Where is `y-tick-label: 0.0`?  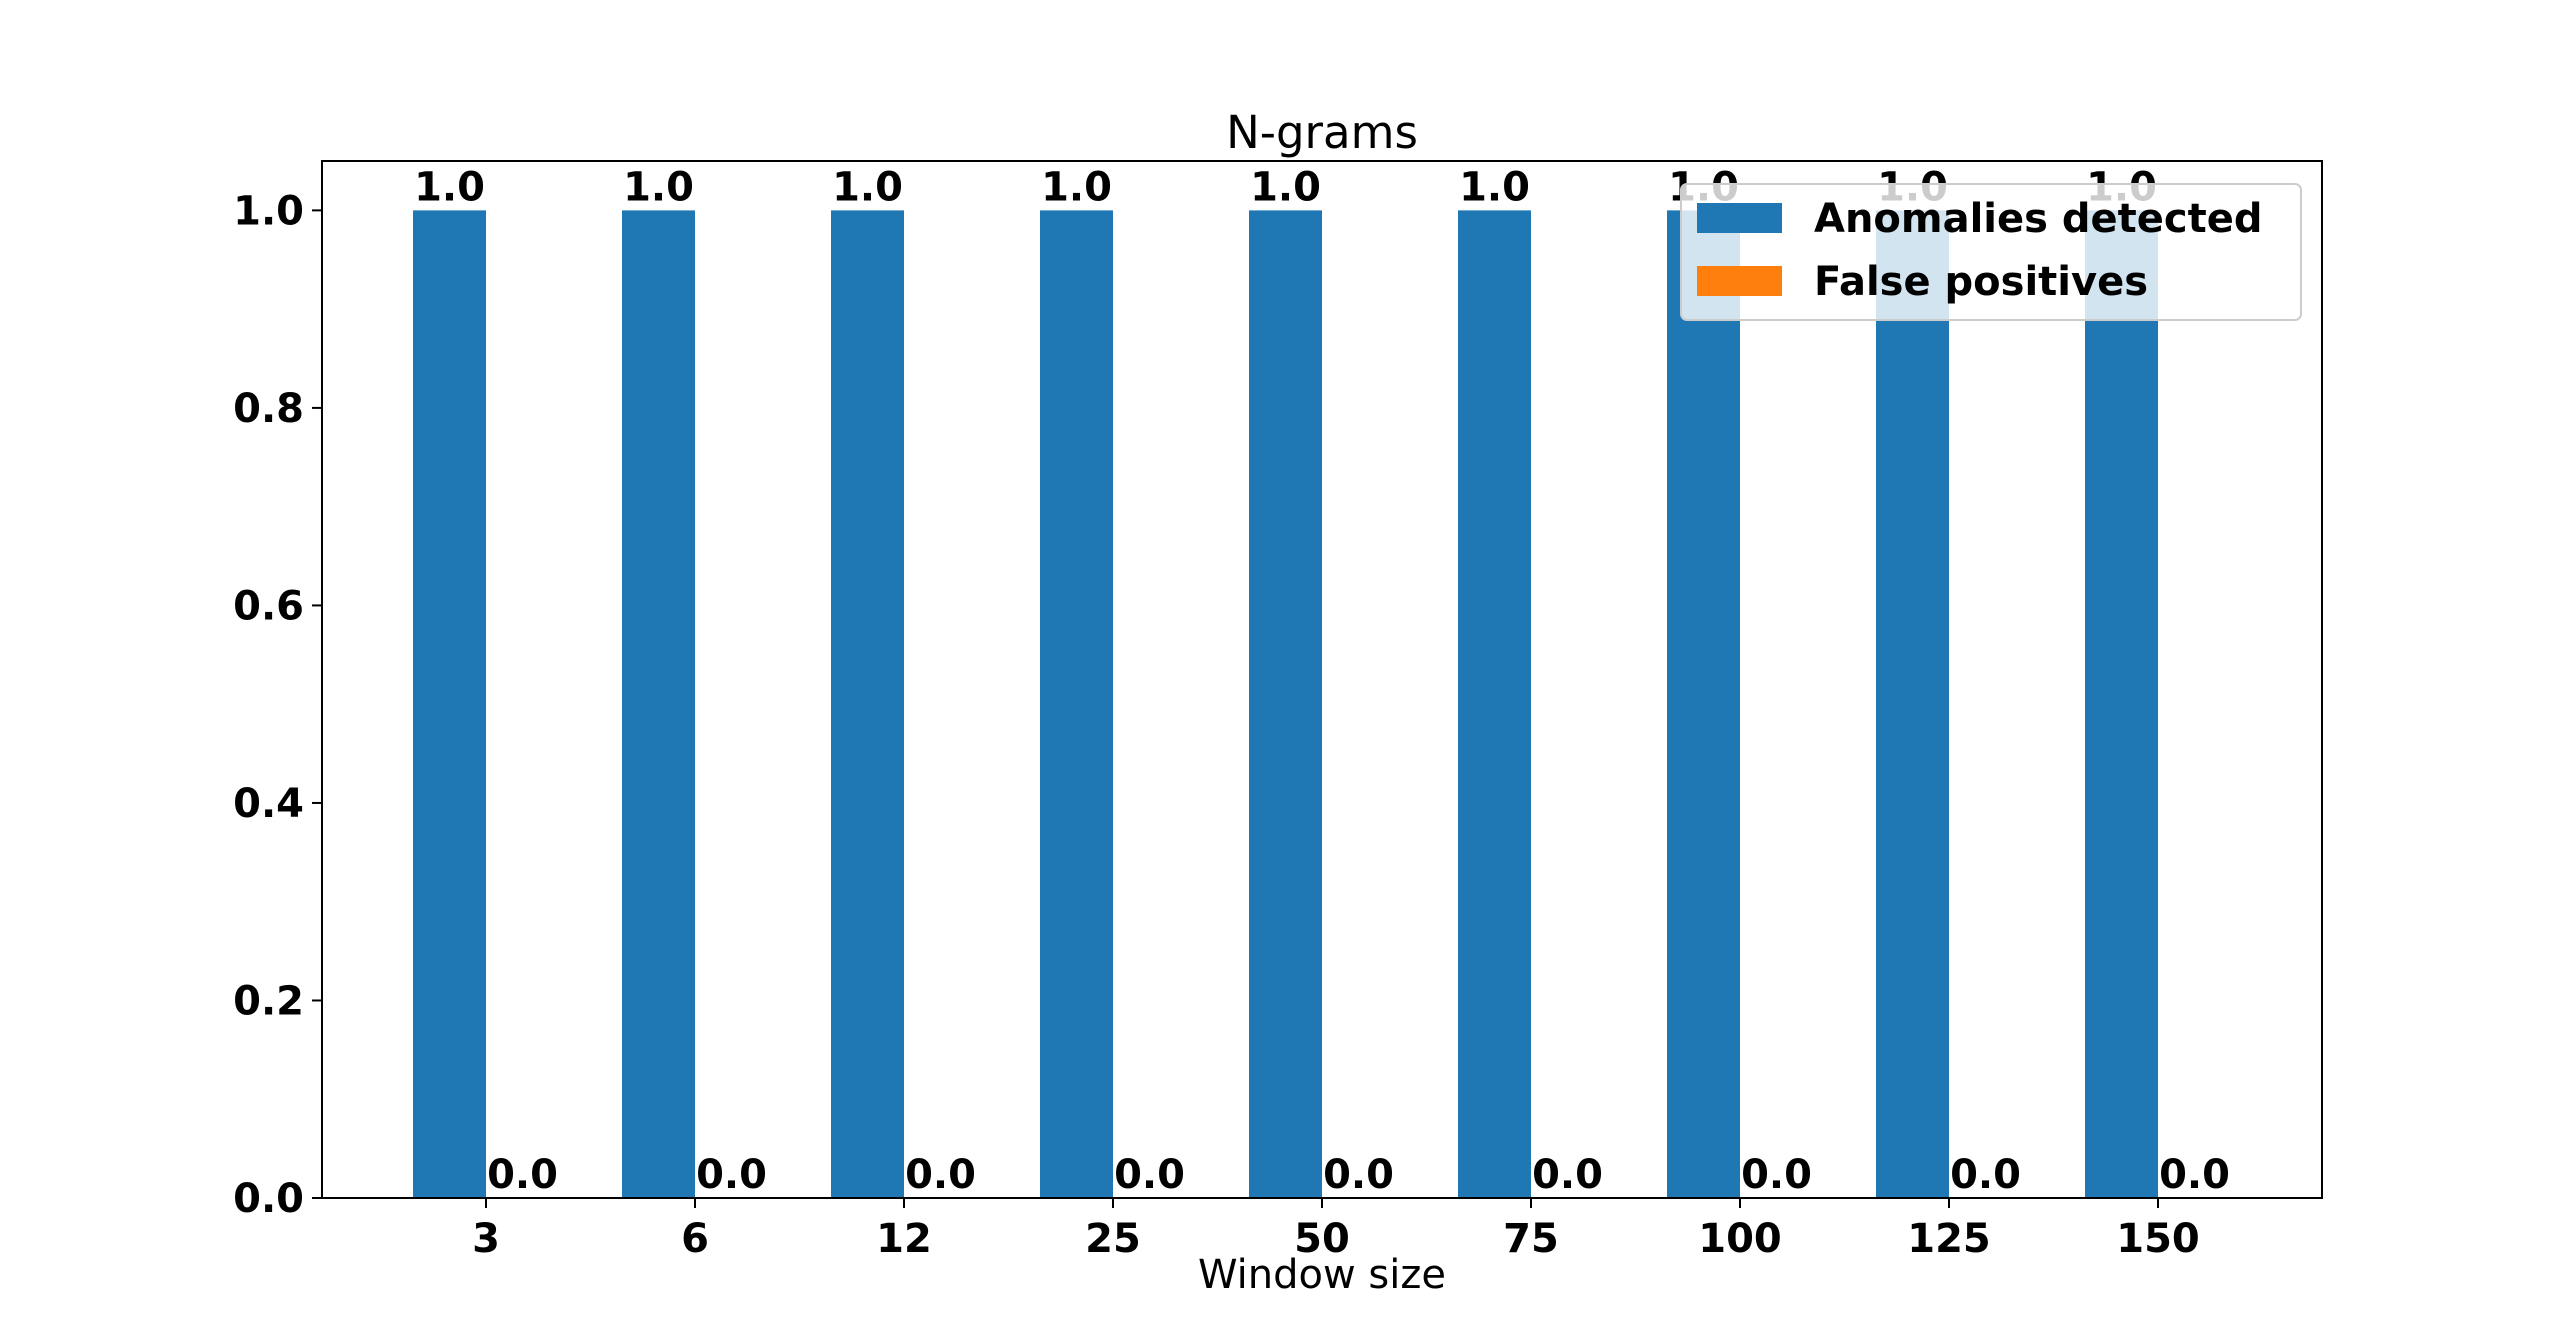
y-tick-label: 0.0 is located at coordinates (268, 1199).